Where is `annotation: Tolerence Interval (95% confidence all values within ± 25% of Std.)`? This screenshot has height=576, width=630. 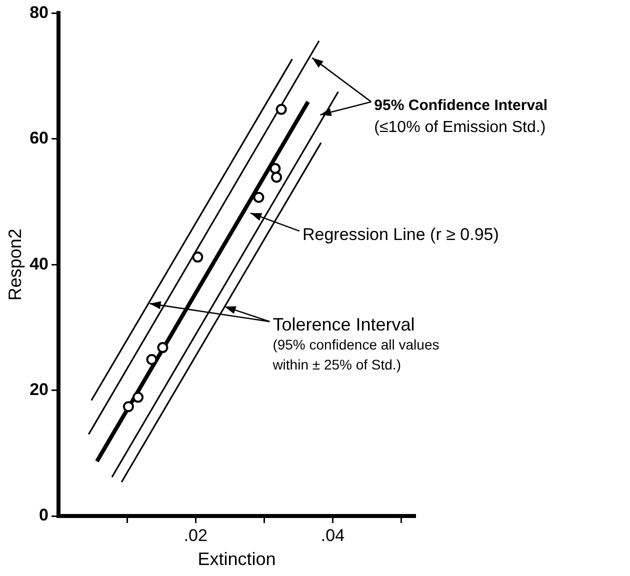
annotation: Tolerence Interval (95% confidence all values within ± 25% of Std.) is located at coordinates (356, 343).